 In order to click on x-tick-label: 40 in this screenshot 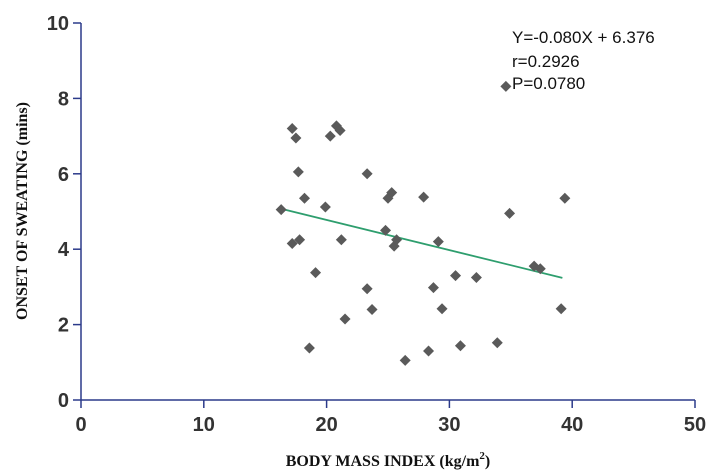, I will do `click(572, 425)`.